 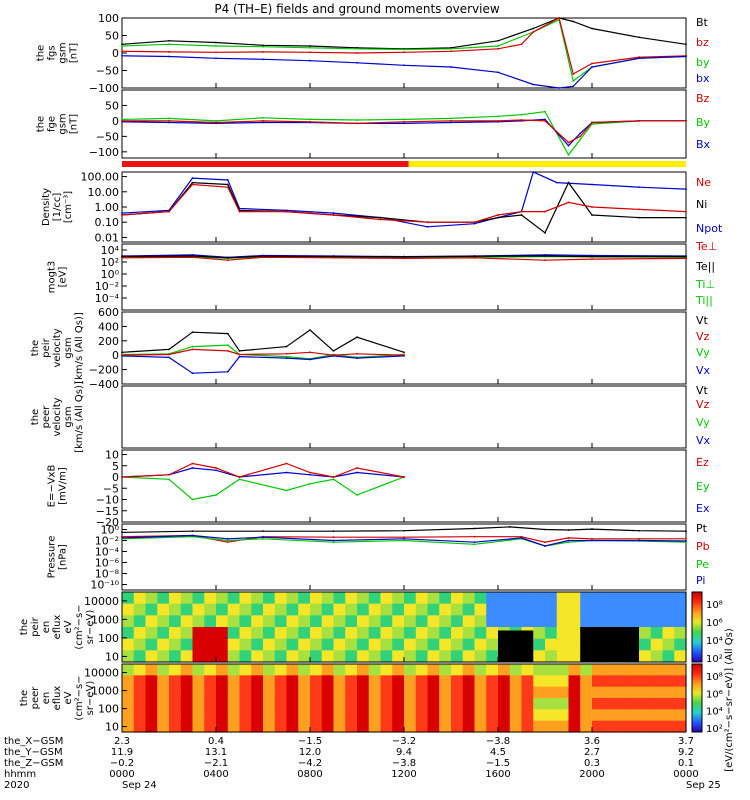 I want to click on y-label-line: [km/s (All Qs)], so click(x=79, y=417).